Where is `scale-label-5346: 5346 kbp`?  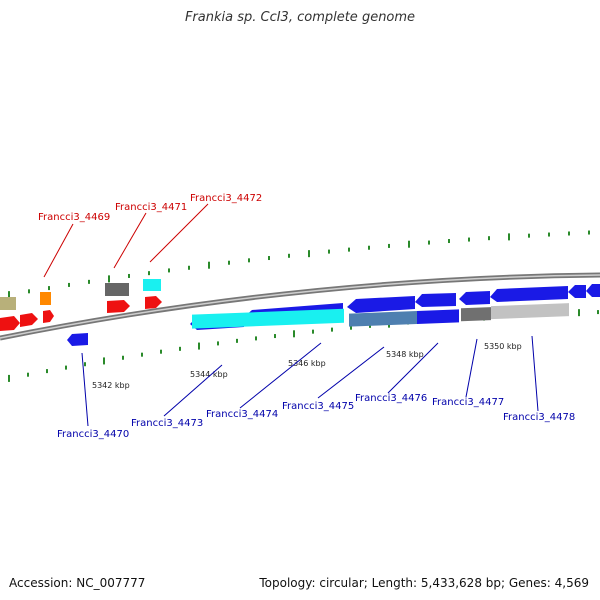 scale-label-5346: 5346 kbp is located at coordinates (307, 363).